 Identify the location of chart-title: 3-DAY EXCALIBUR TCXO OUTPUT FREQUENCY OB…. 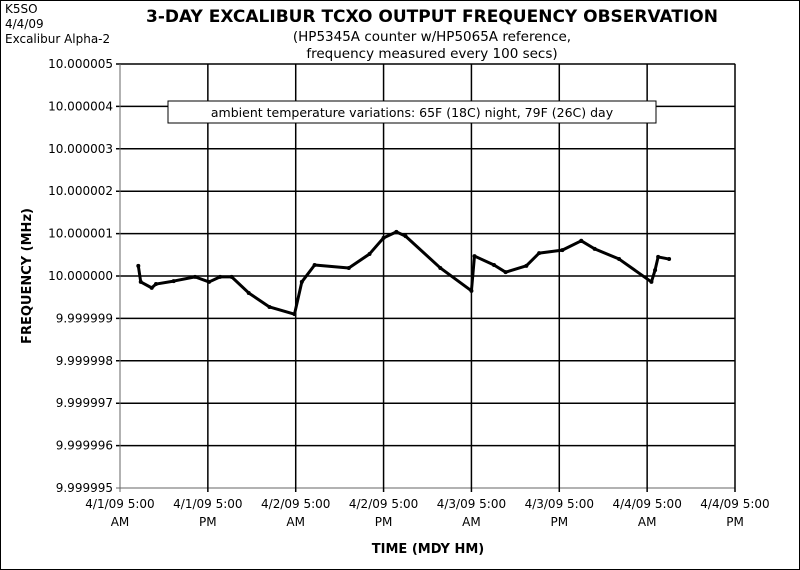
(432, 17).